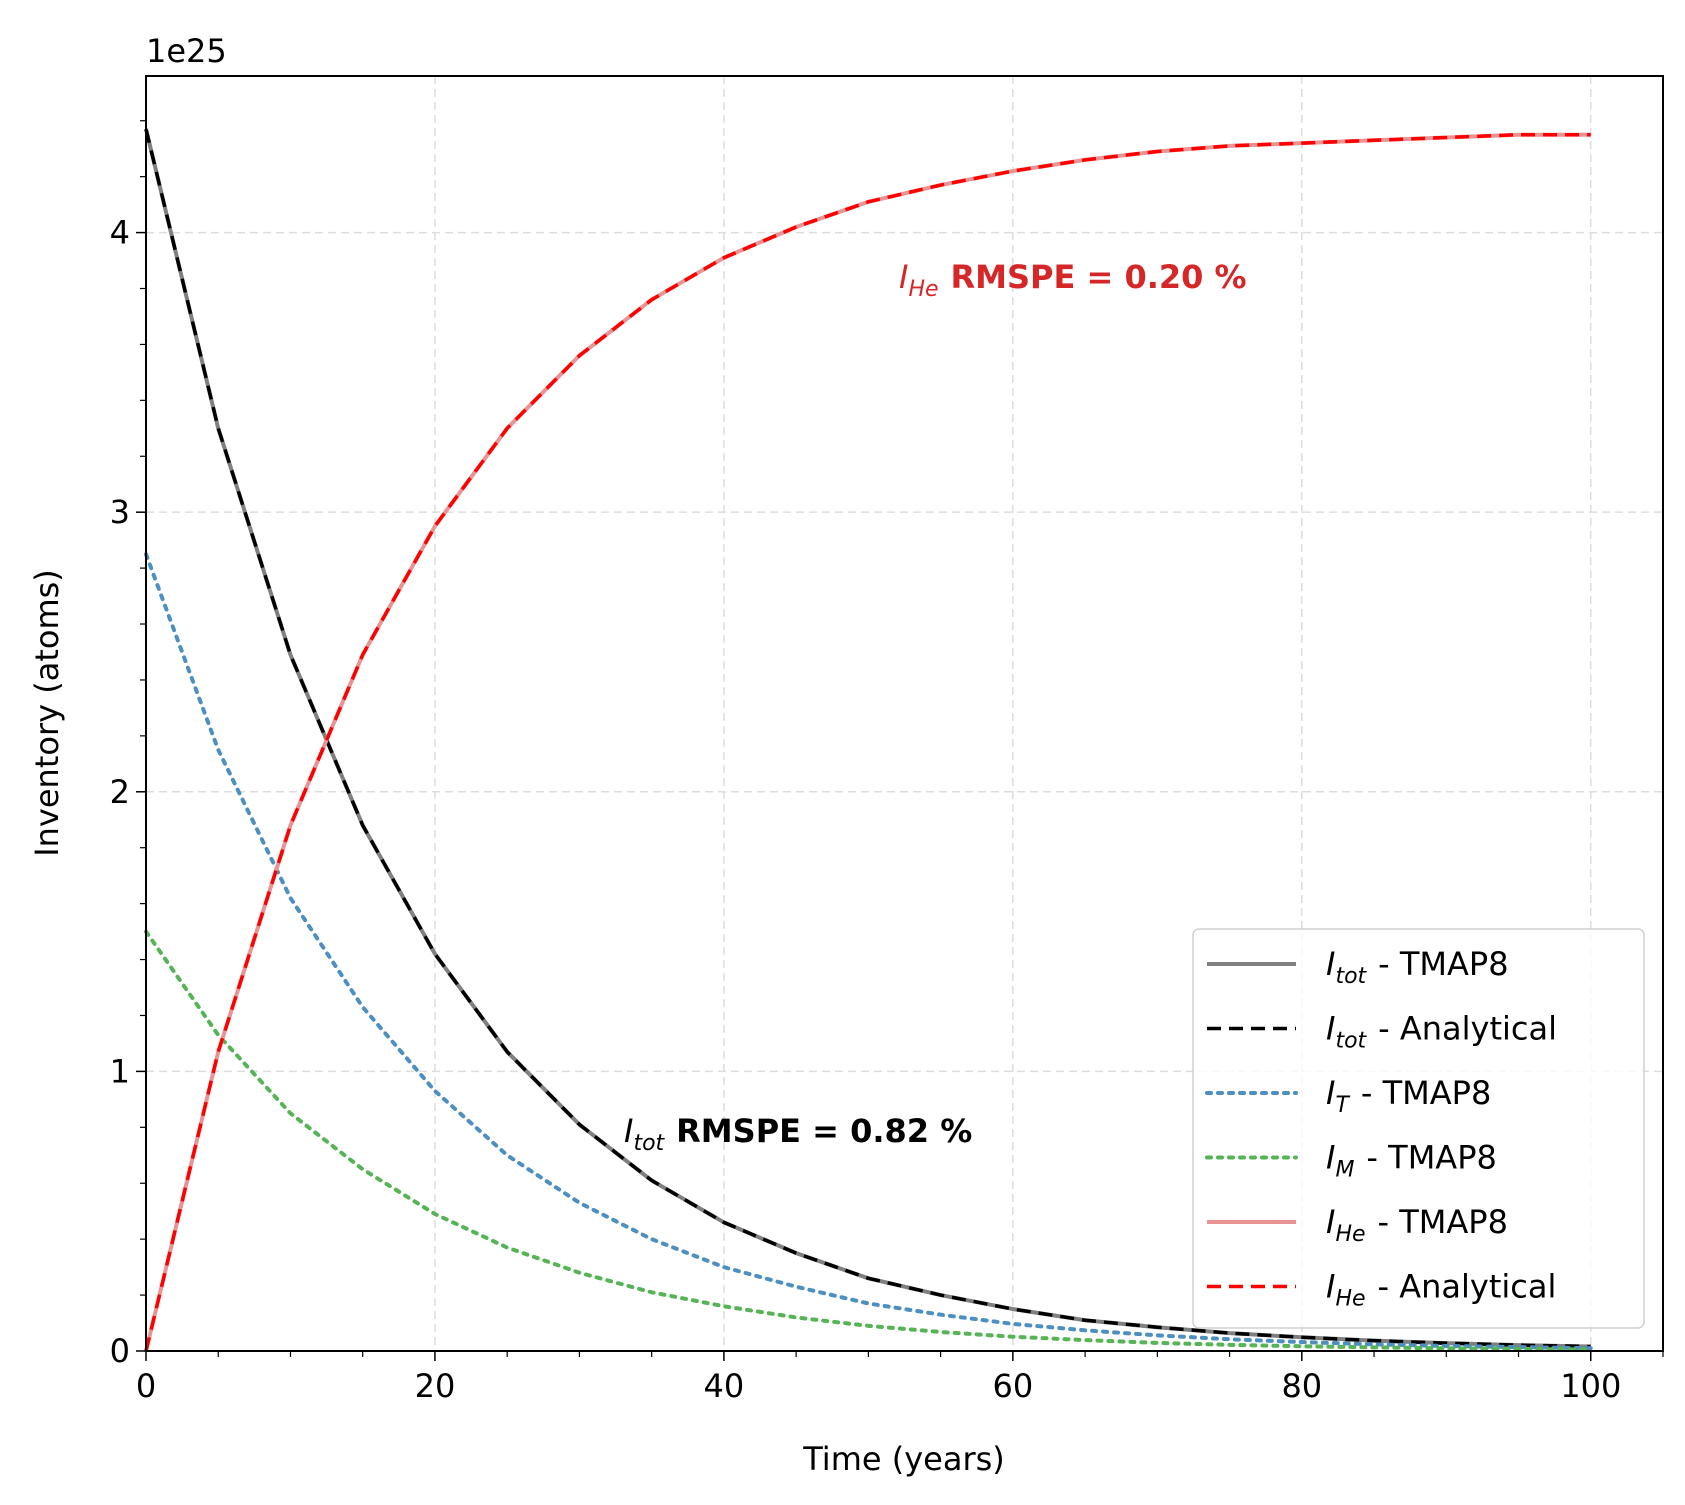  I want to click on label-text: RMSPE = 0.82 %, so click(824, 1131).